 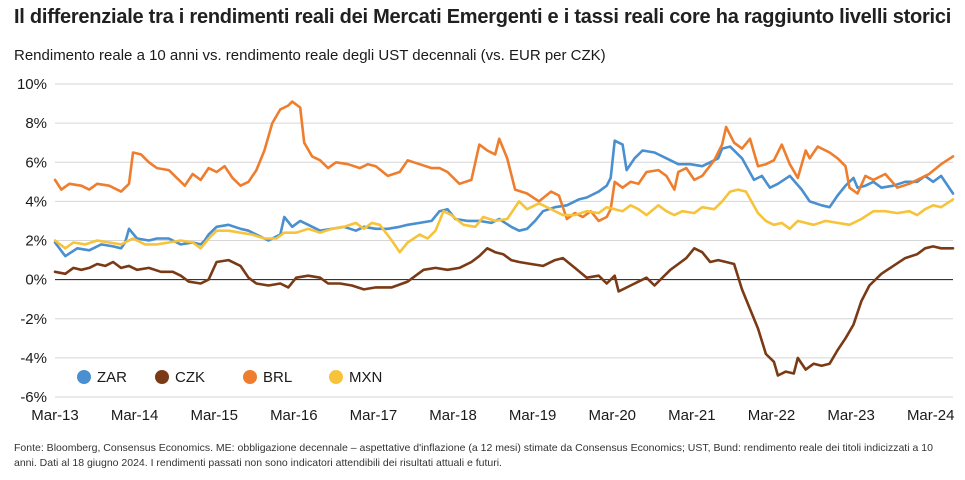 What do you see at coordinates (84, 377) in the screenshot?
I see `legend-swatch-zar` at bounding box center [84, 377].